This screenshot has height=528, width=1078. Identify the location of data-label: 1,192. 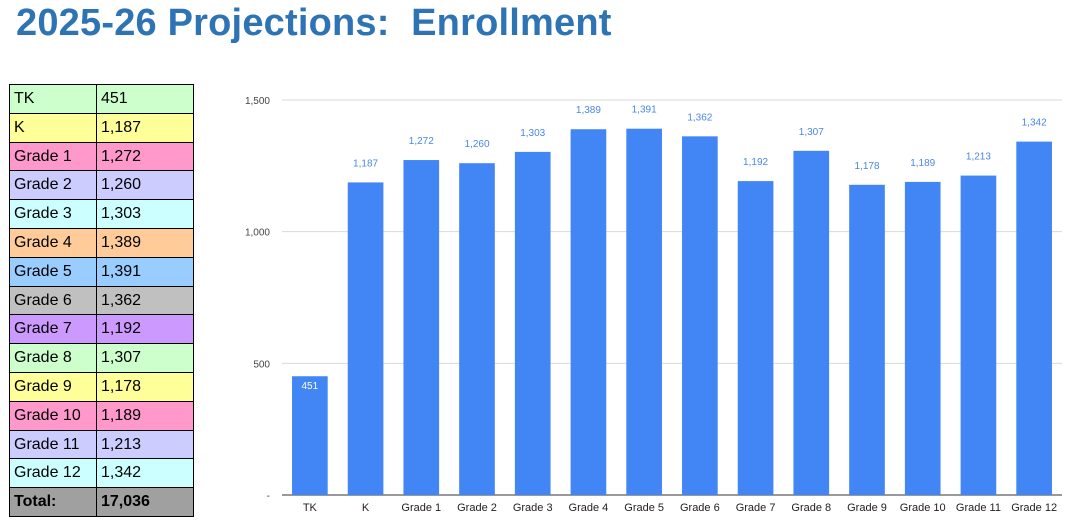
(755, 162).